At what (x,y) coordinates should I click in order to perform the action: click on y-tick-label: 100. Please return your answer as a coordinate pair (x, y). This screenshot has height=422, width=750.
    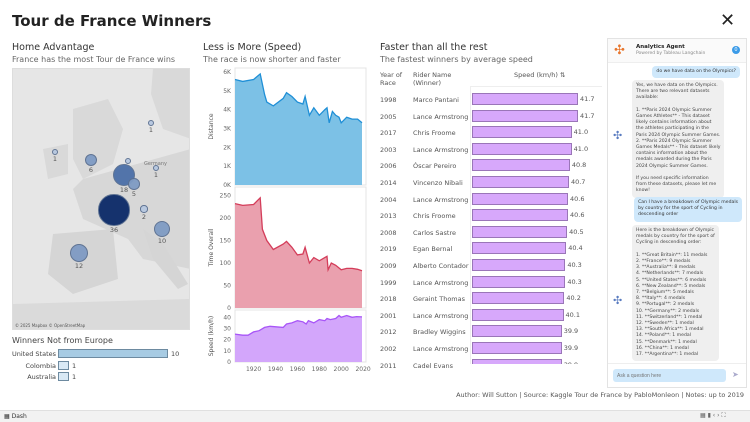
    Looking at the image, I should click on (226, 263).